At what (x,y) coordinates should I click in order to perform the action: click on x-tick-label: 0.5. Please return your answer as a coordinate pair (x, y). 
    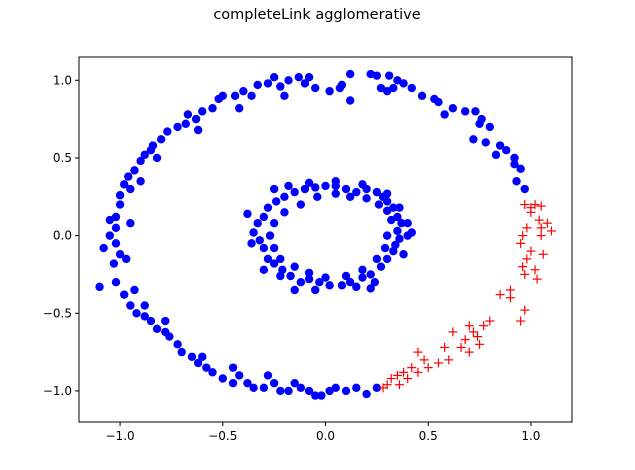
    Looking at the image, I should click on (428, 436).